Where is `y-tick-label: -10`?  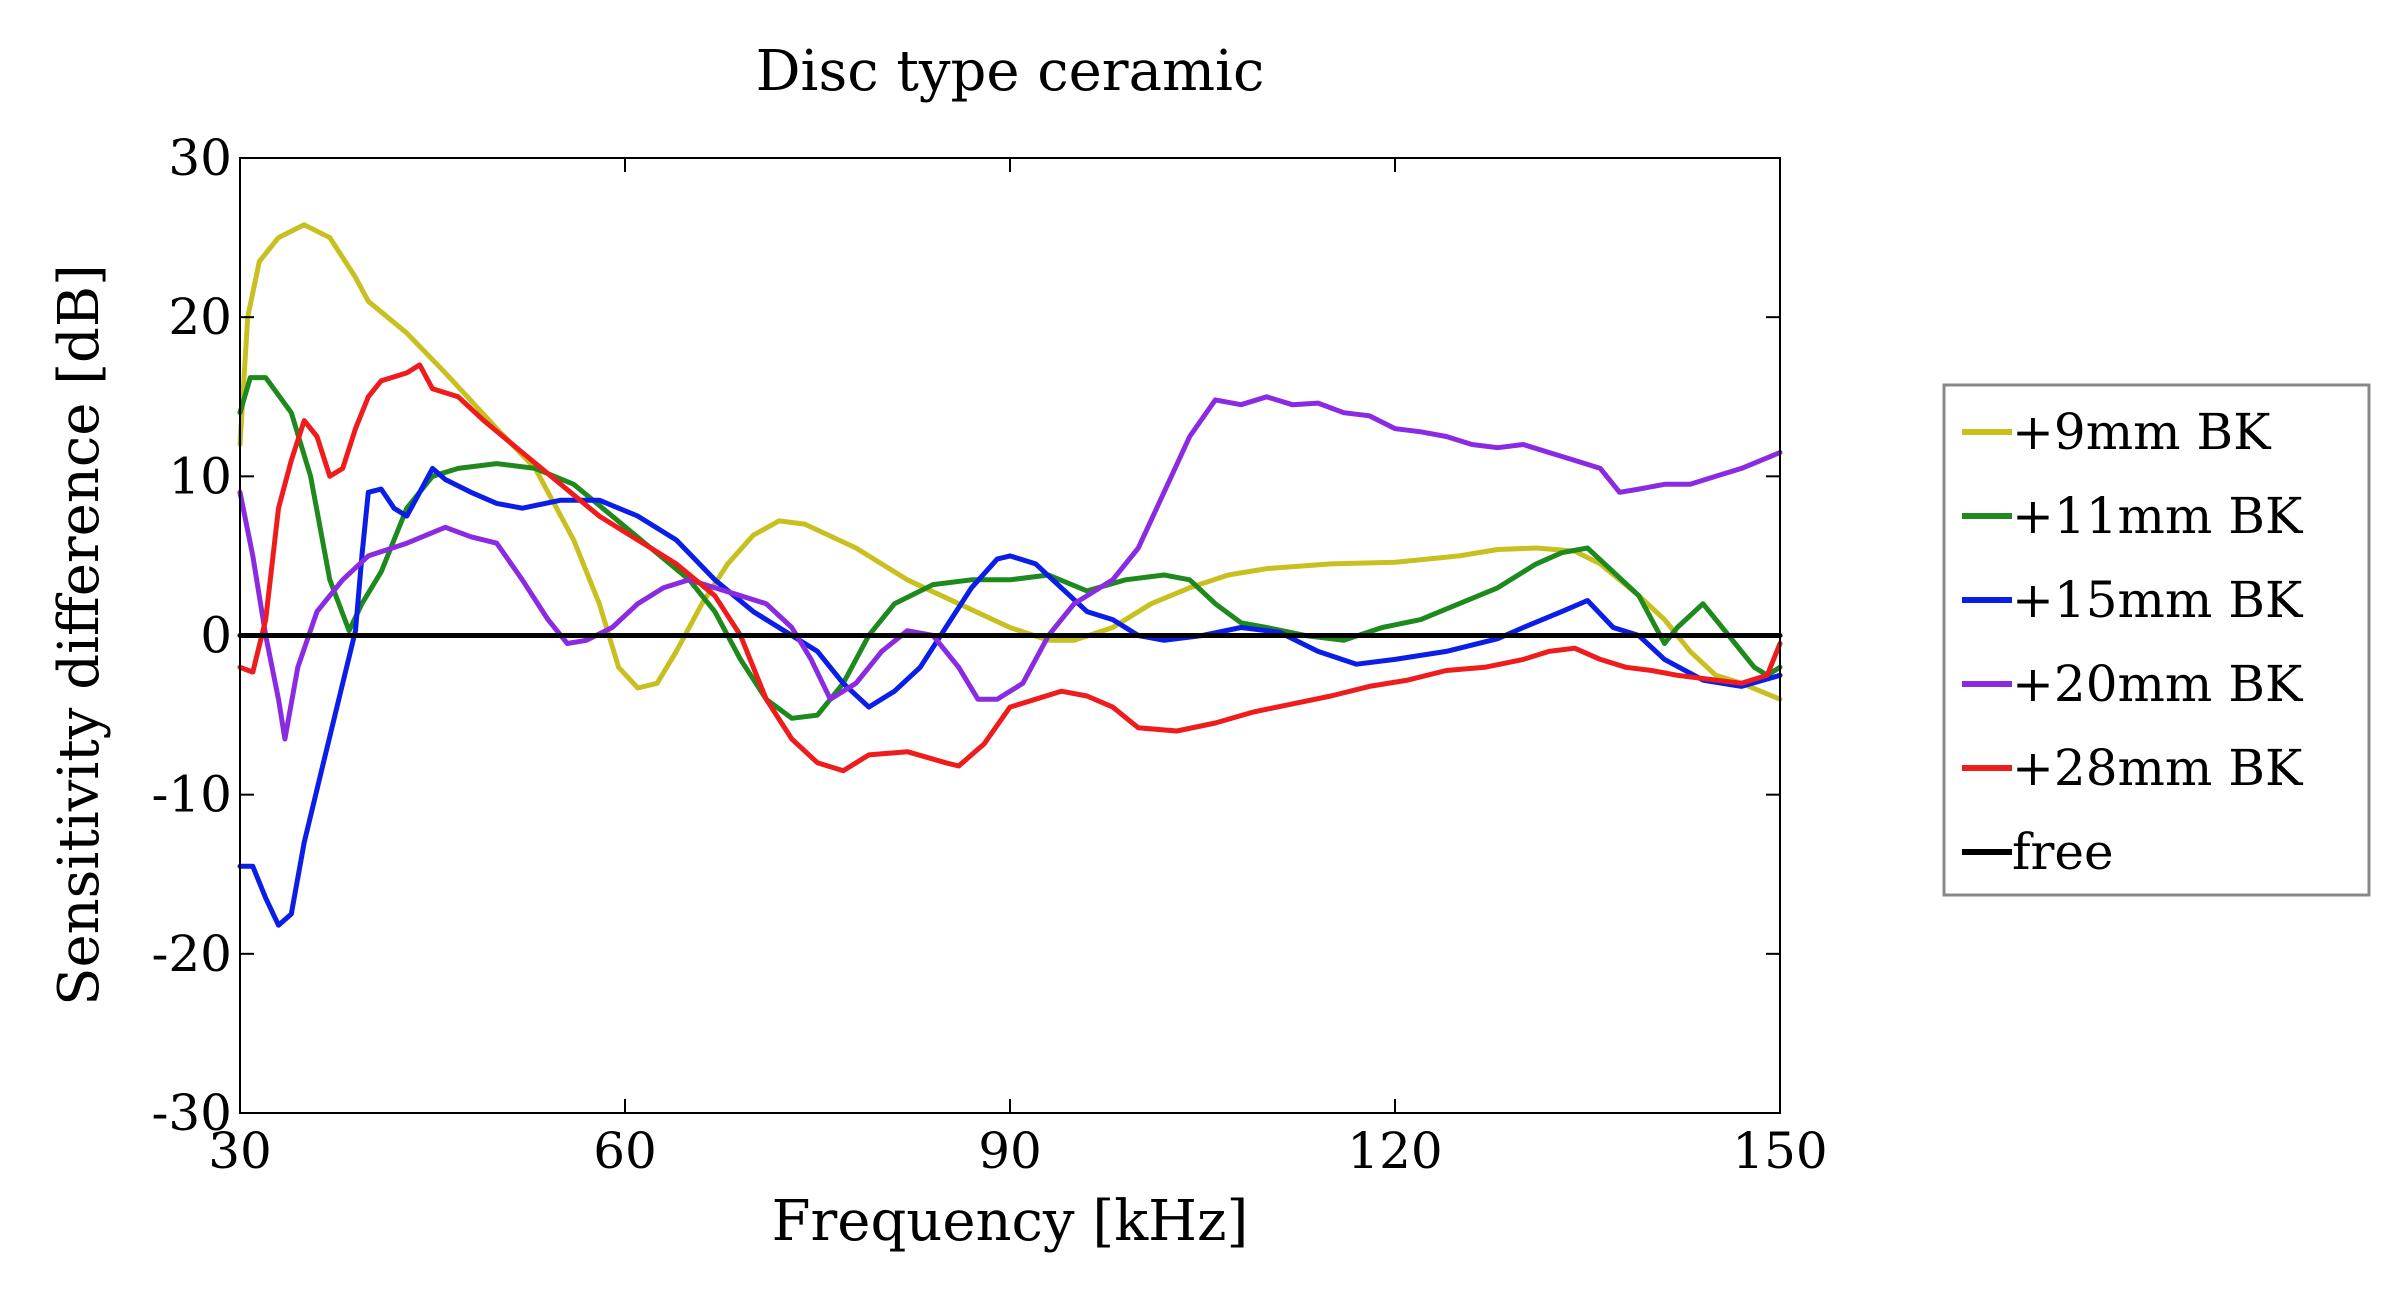 y-tick-label: -10 is located at coordinates (191, 795).